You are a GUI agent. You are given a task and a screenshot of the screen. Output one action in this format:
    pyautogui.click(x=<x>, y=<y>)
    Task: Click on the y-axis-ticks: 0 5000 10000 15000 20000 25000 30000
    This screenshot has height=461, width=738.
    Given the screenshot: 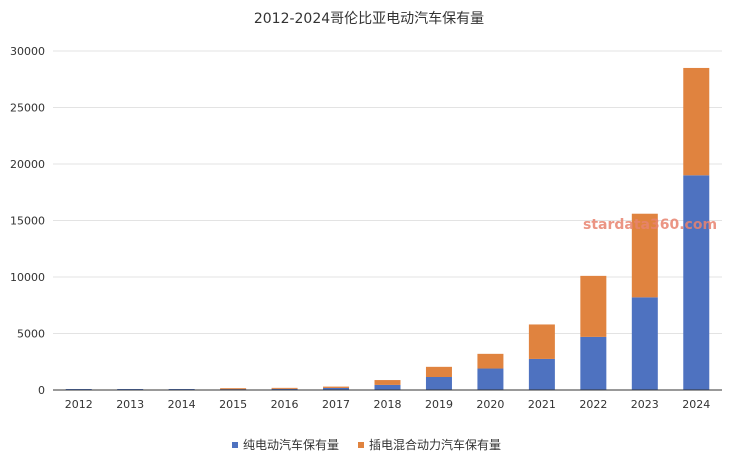 What is the action you would take?
    pyautogui.click(x=27, y=221)
    